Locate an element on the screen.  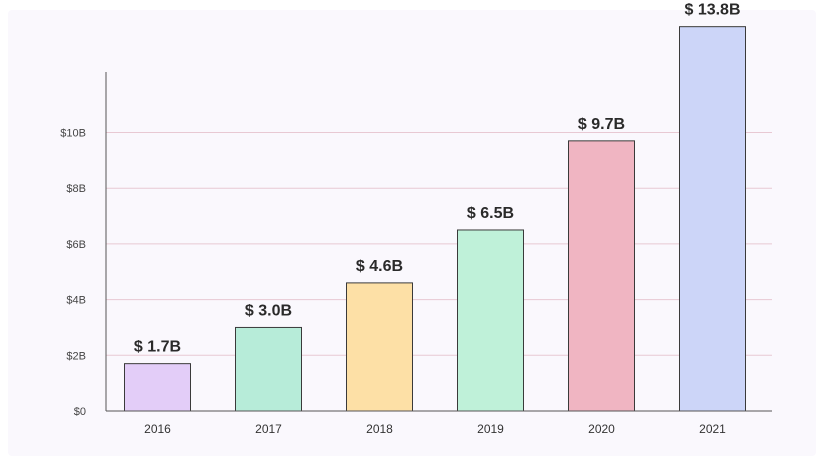
x-tick-label: 2019 is located at coordinates (490, 429).